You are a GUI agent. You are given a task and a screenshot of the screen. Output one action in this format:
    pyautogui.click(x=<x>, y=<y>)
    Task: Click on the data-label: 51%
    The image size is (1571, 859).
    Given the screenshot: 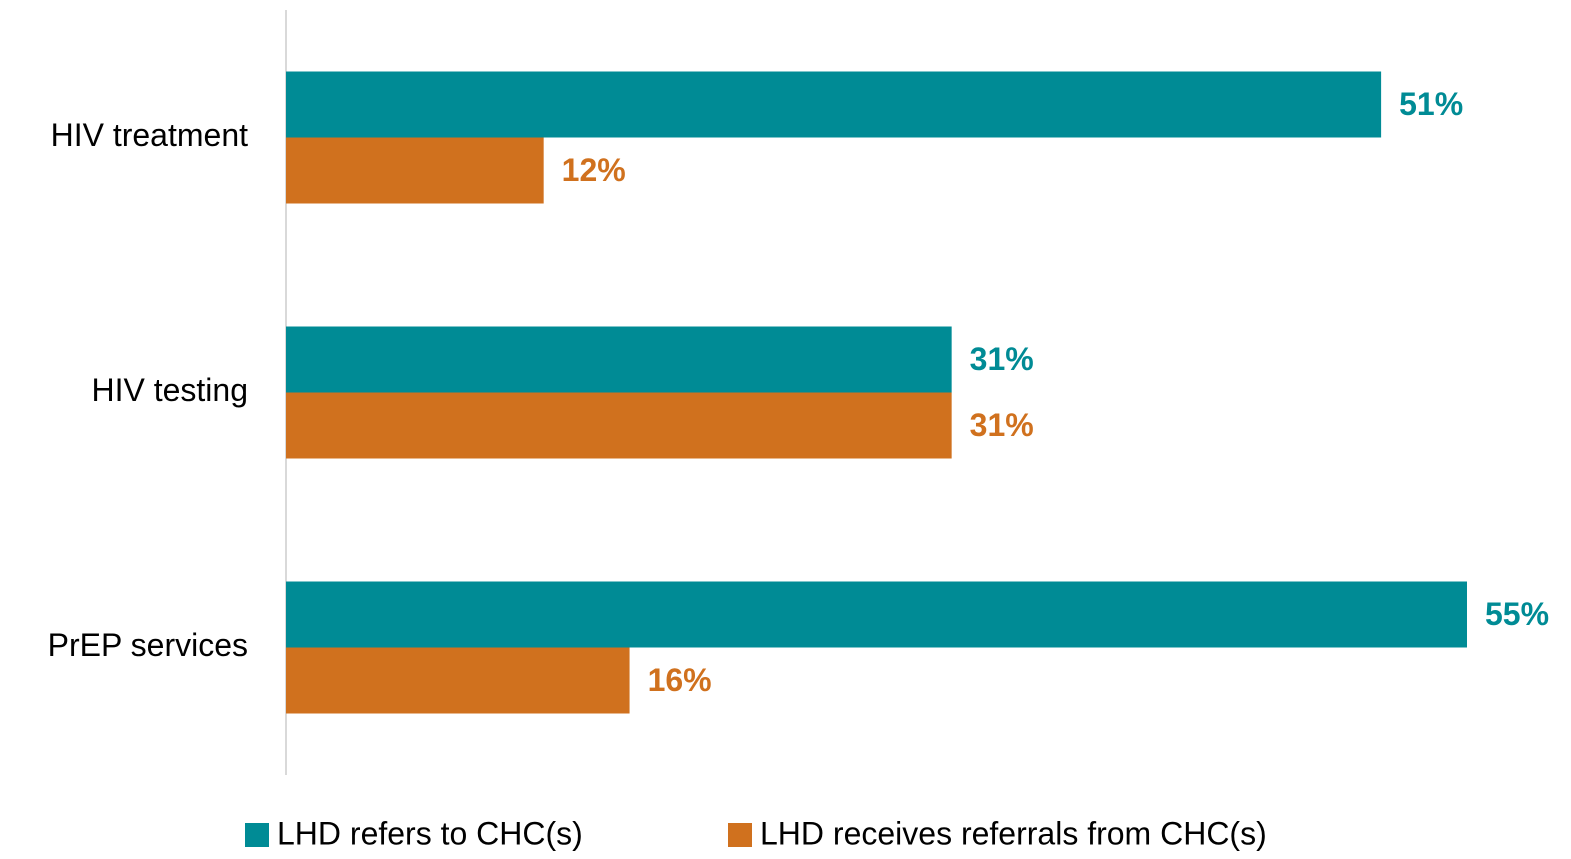 What is the action you would take?
    pyautogui.click(x=1431, y=104)
    